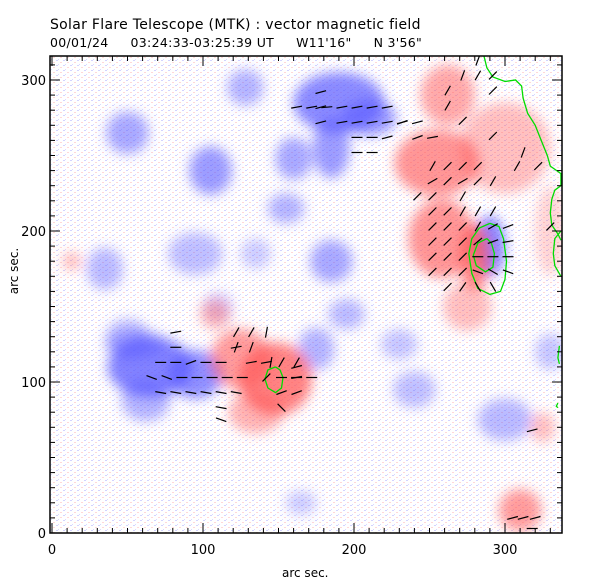 The height and width of the screenshot is (585, 612). I want to click on x-tick-label: 200, so click(354, 550).